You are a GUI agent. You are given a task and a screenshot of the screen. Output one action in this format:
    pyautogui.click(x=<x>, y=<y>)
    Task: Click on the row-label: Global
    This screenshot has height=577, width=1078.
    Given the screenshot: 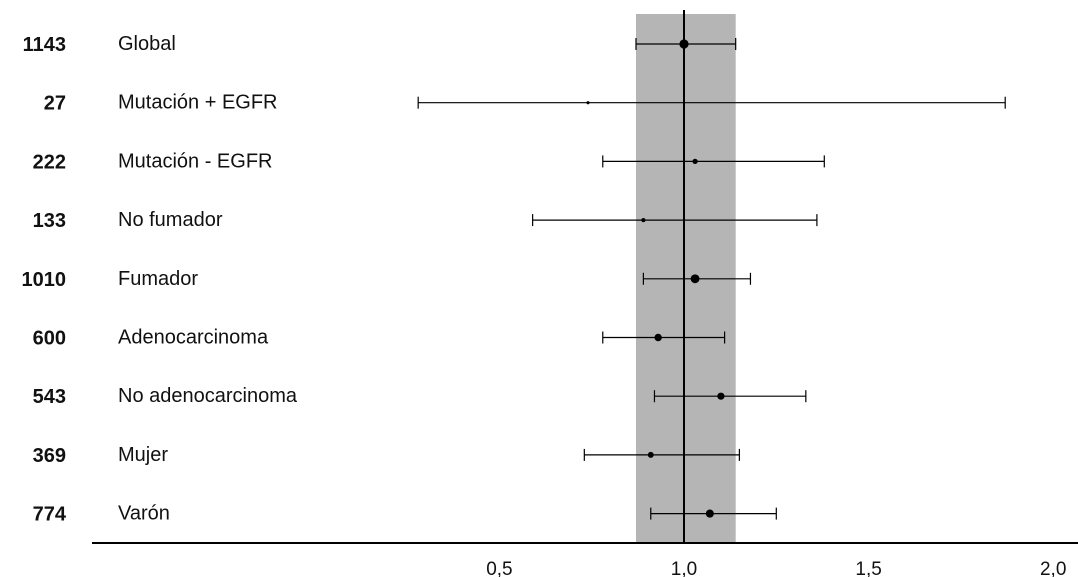 What is the action you would take?
    pyautogui.click(x=147, y=44)
    